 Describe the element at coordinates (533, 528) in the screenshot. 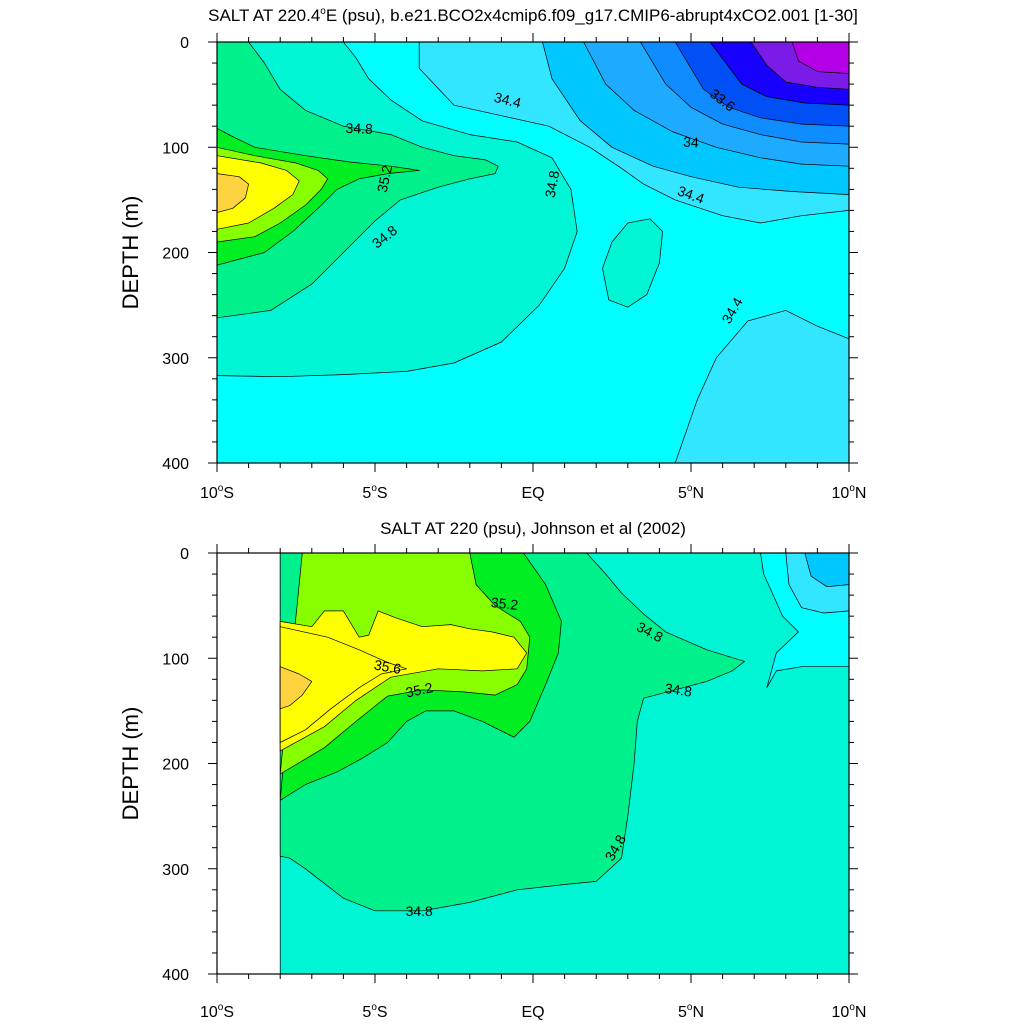

I see `panel-title: SALT AT 220 (psu), Johnson et al (2002)` at that location.